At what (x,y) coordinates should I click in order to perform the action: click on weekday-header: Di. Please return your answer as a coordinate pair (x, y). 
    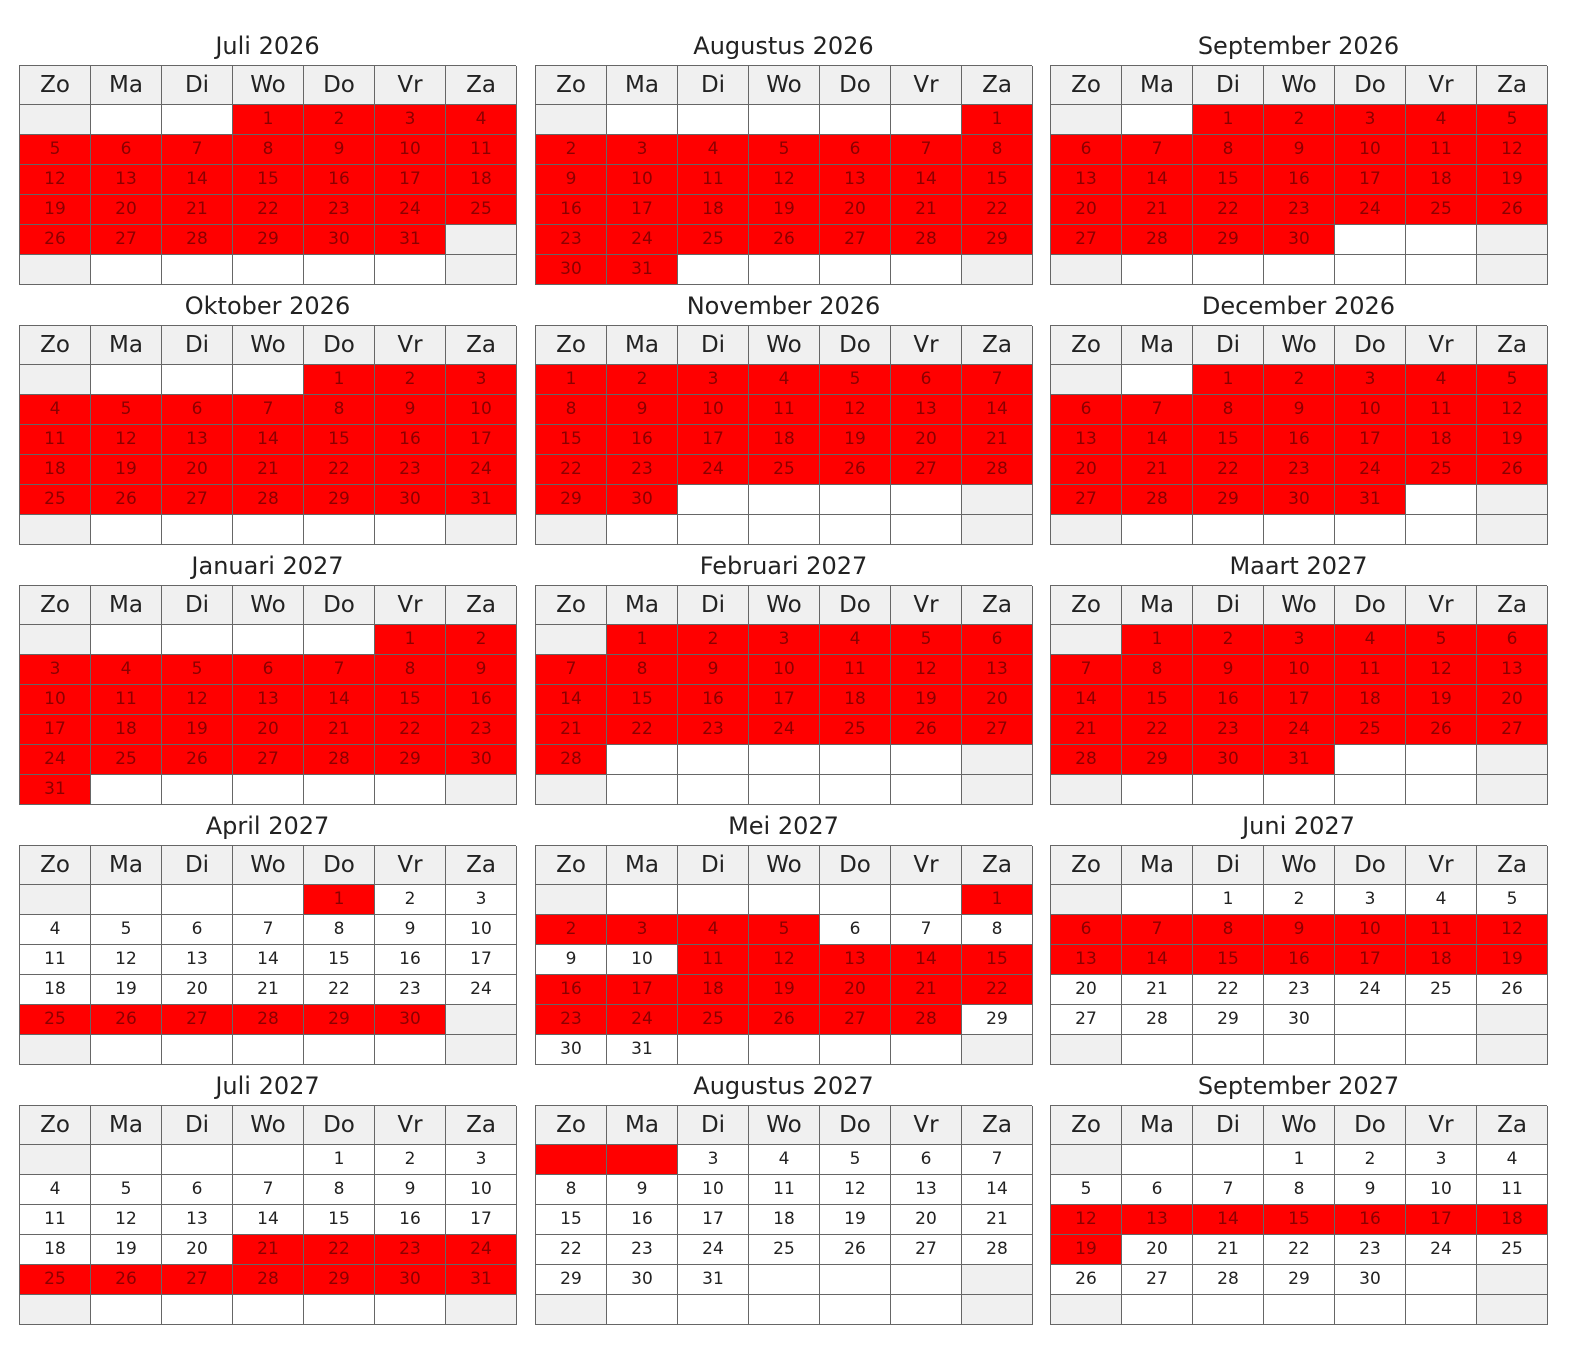
    Looking at the image, I should click on (197, 85).